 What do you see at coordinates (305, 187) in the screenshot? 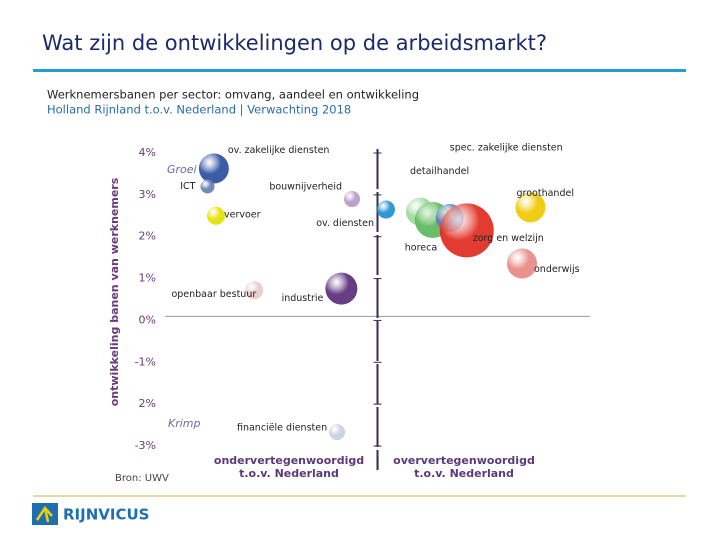
I see `bubble-label: bouwnijverheid` at bounding box center [305, 187].